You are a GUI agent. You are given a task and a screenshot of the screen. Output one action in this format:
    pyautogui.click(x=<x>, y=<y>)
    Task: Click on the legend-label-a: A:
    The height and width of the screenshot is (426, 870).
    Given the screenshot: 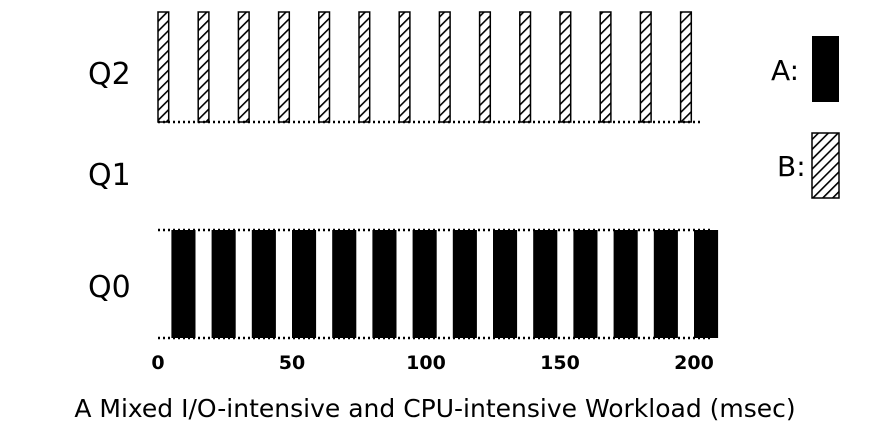 What is the action you would take?
    pyautogui.click(x=785, y=70)
    